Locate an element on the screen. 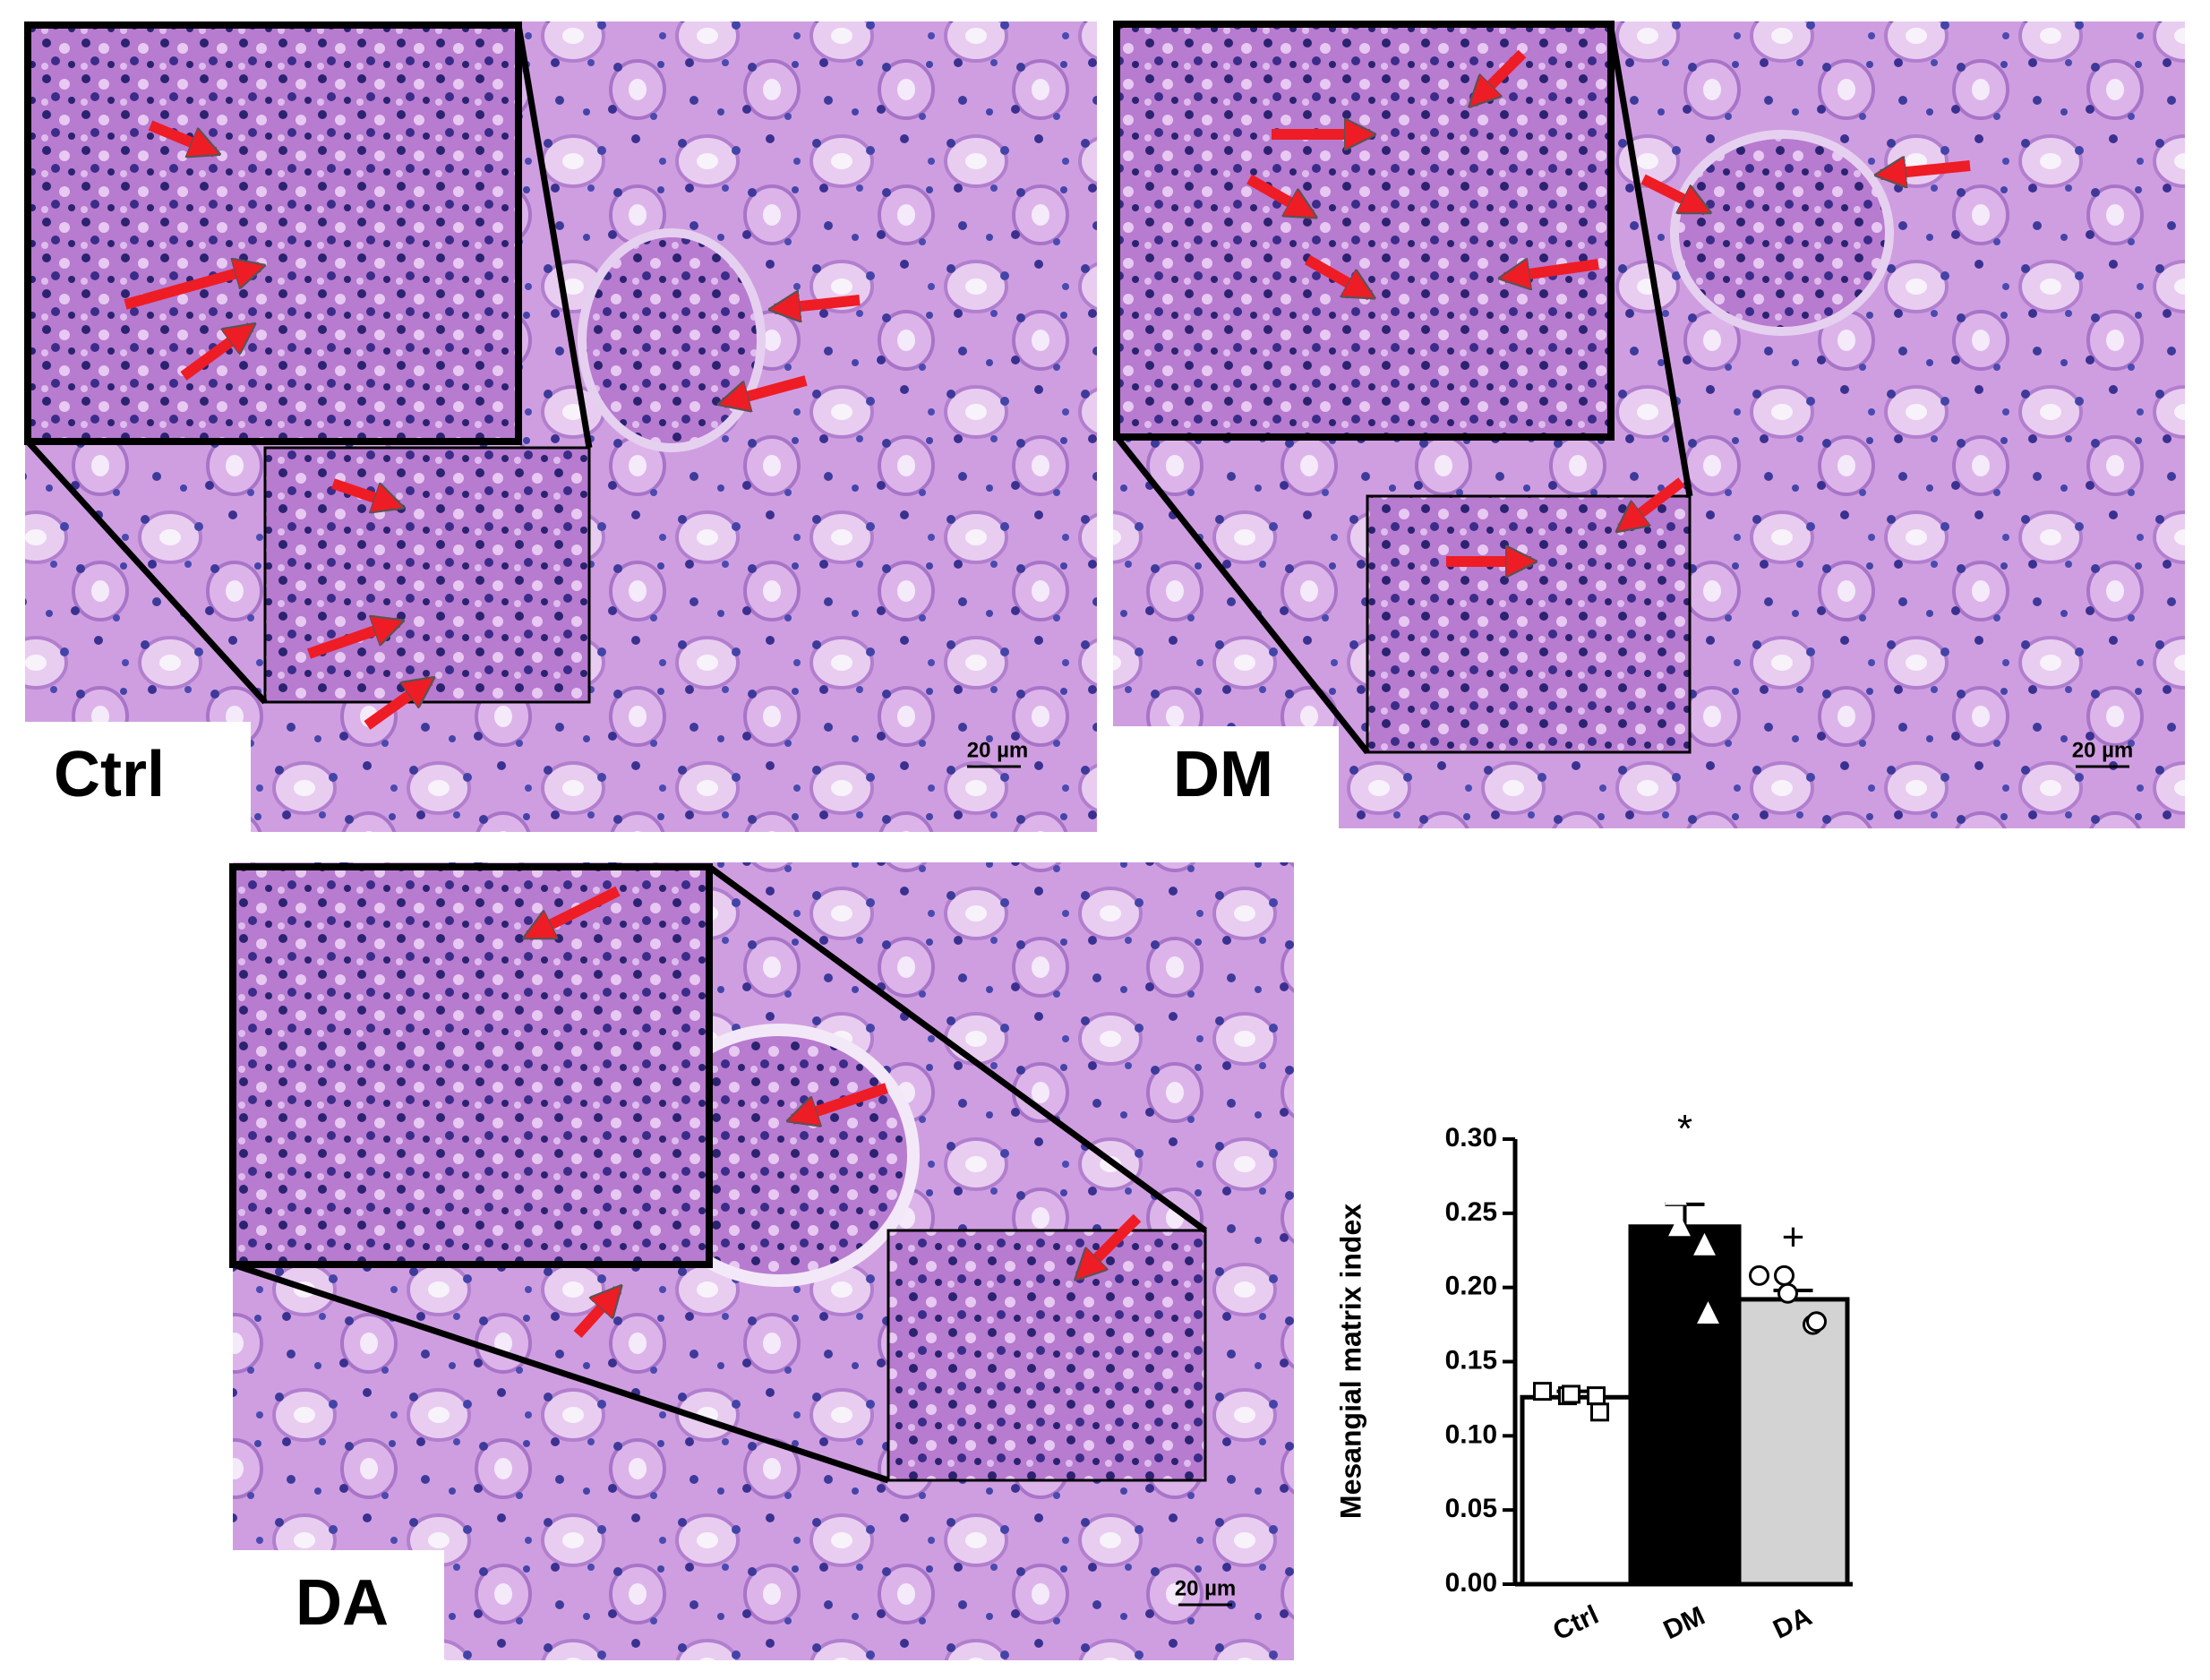 This screenshot has width=2210, height=1680. error-bar is located at coordinates (1685, 1214).